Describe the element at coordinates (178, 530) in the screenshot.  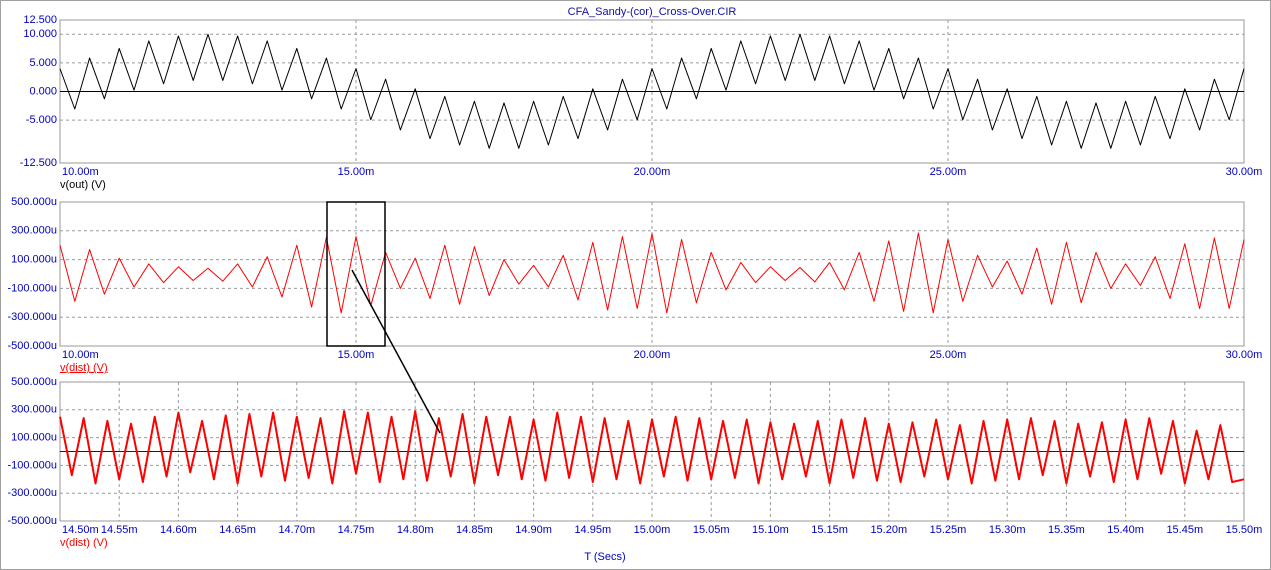
I see `x-tick-label: 14.60m` at that location.